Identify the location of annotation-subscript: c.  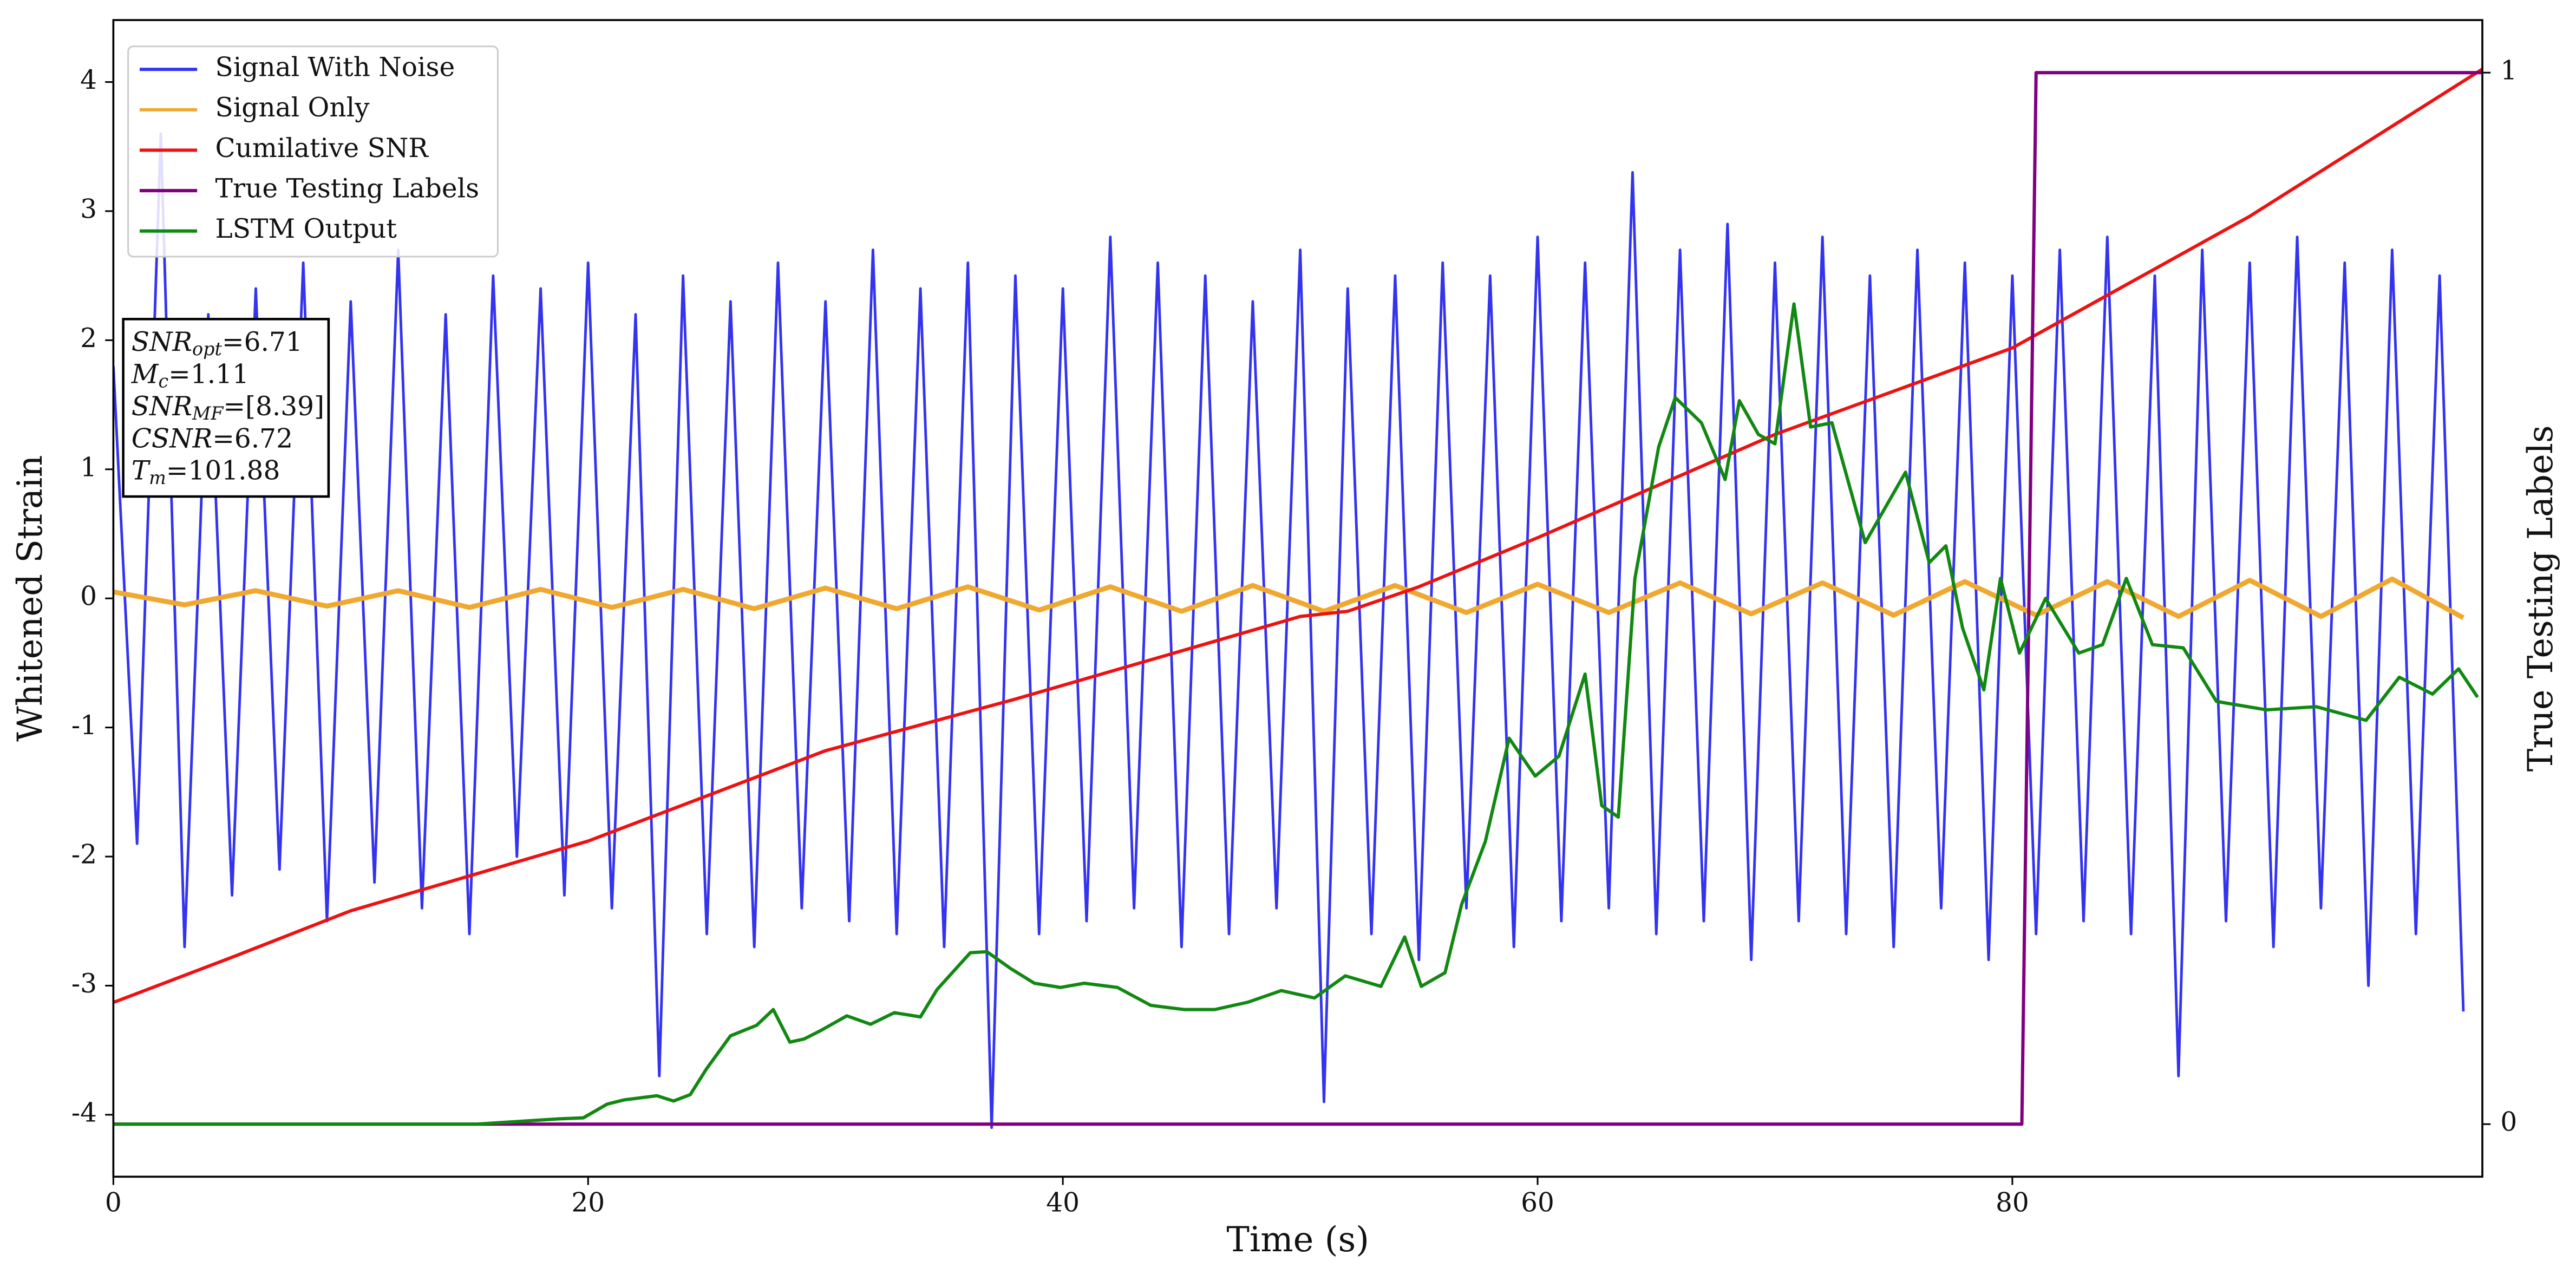
(163, 380).